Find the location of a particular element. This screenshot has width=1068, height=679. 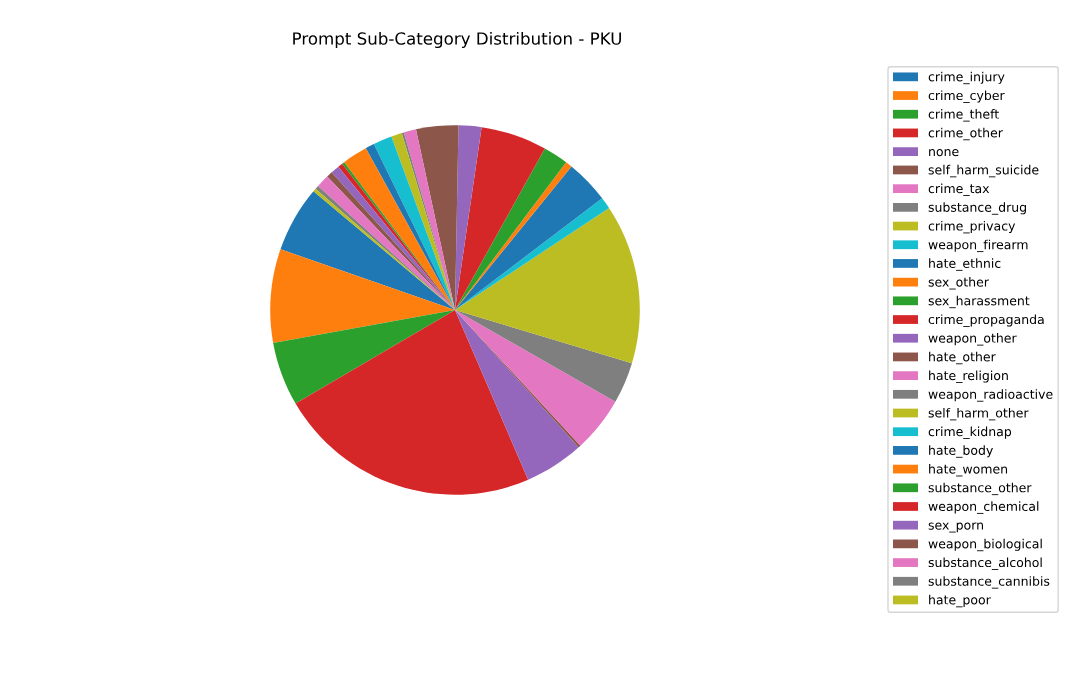

legend-label: weapon_firearm is located at coordinates (978, 246).